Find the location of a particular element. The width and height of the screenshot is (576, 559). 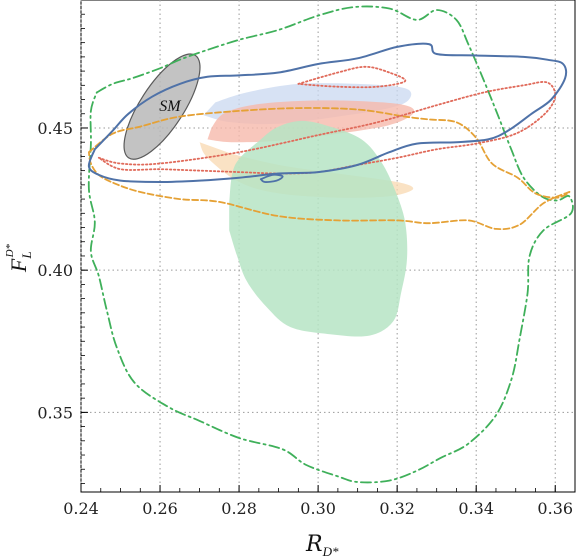

y-tick-label: 0.35 is located at coordinates (55, 412).